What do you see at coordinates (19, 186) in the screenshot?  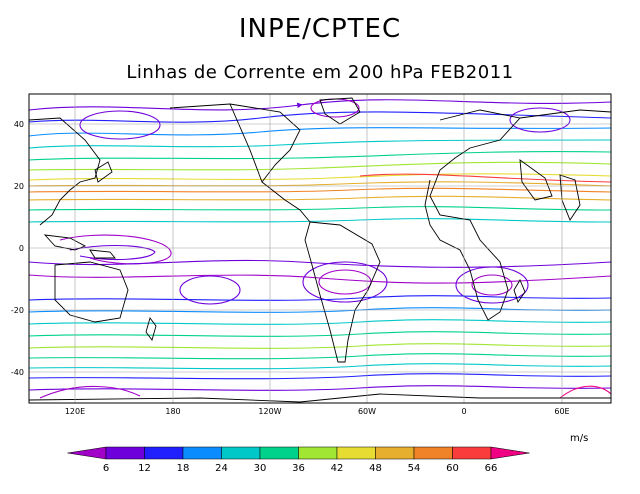 I see `lat-label: 20` at bounding box center [19, 186].